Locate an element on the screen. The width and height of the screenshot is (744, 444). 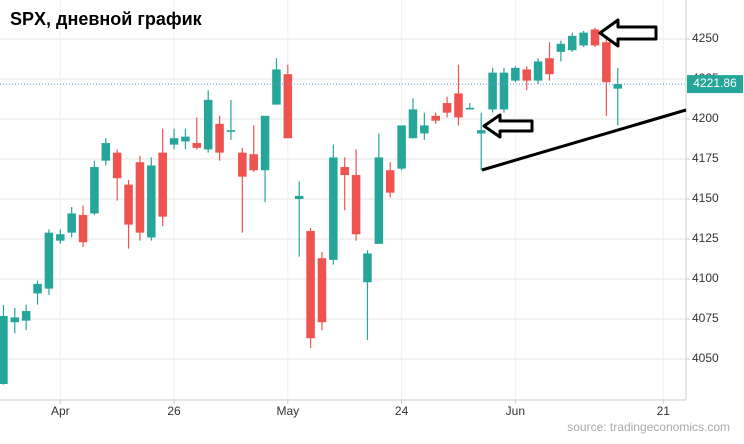
last-price-label: 4221.86 is located at coordinates (715, 83).